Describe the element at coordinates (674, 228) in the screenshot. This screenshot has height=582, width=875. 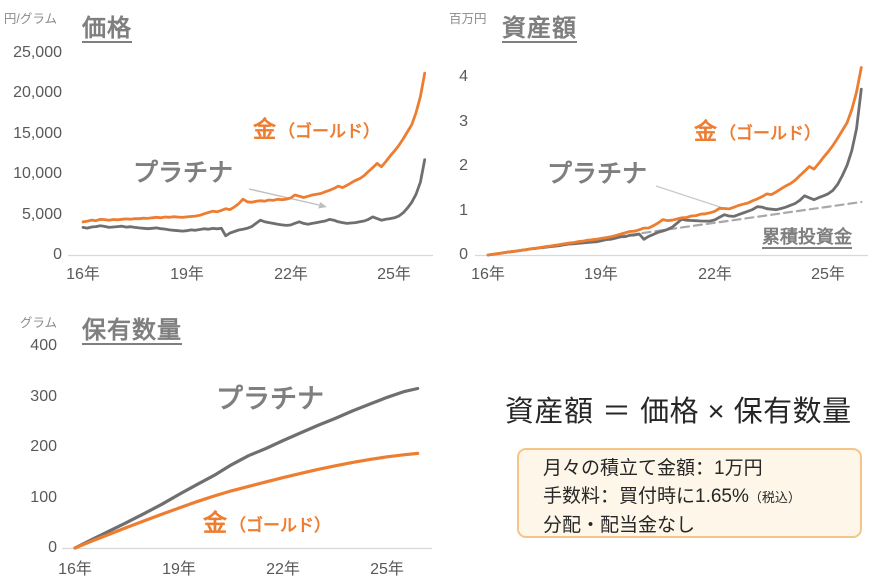
I see `asset-cumulative-line` at that location.